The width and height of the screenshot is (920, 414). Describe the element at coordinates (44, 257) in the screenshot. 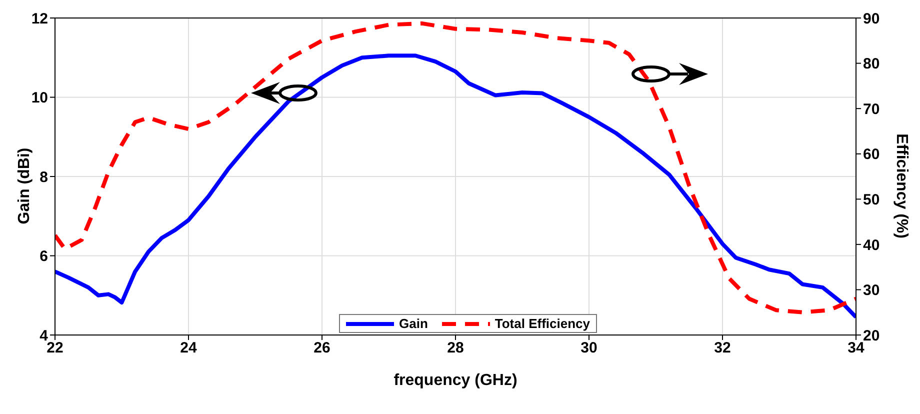

I see `y-tick-label: 6` at that location.